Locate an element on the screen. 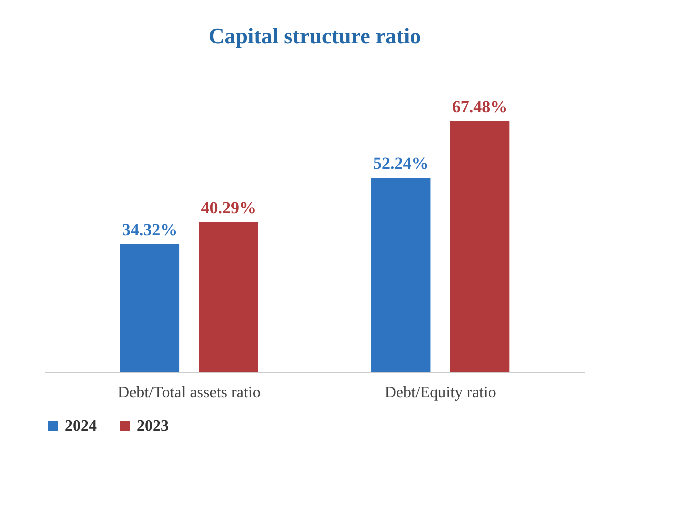 This screenshot has height=518, width=681. data-label: 40.29% is located at coordinates (229, 208).